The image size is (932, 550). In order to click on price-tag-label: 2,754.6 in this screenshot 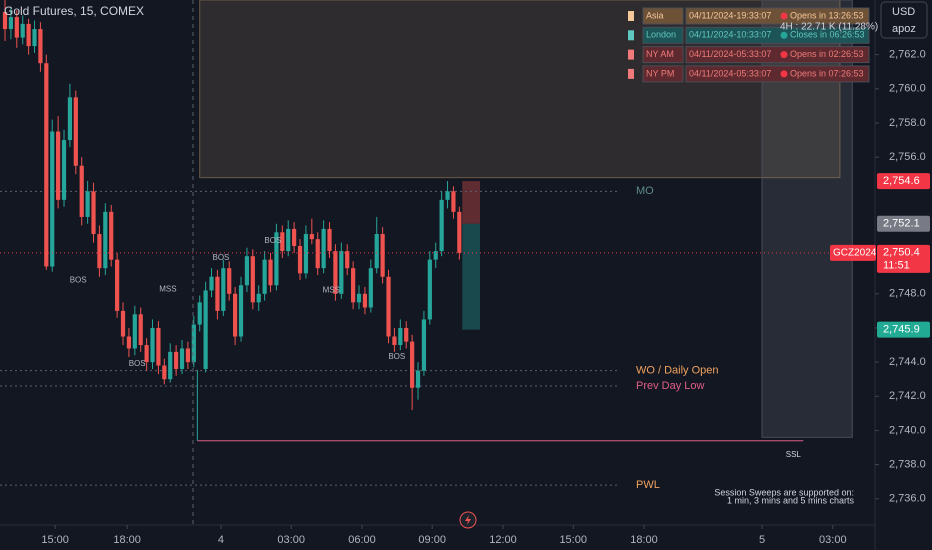, I will do `click(901, 181)`.